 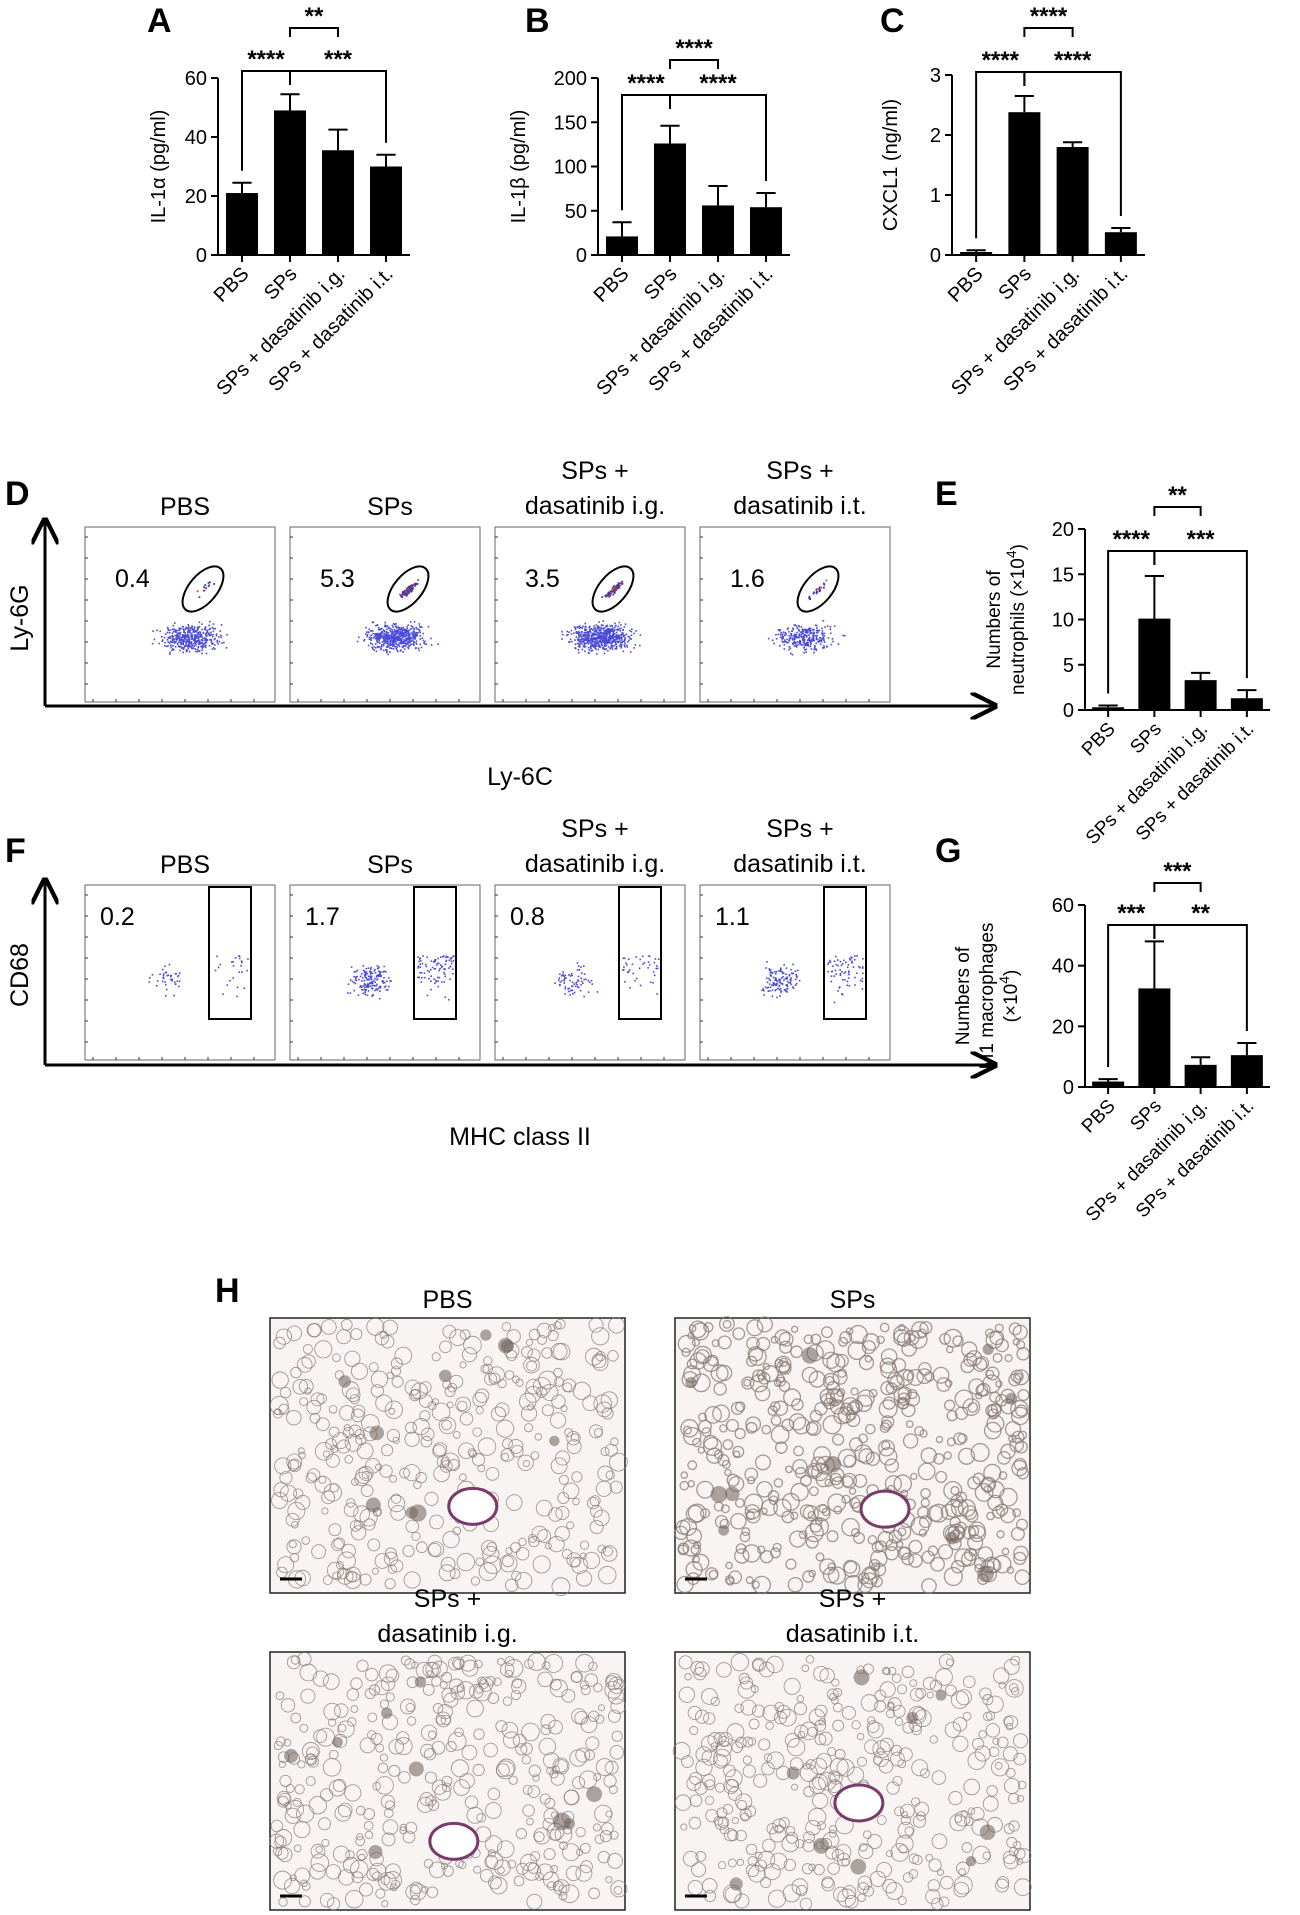 What do you see at coordinates (338, 106) in the screenshot?
I see `significance-bracket` at bounding box center [338, 106].